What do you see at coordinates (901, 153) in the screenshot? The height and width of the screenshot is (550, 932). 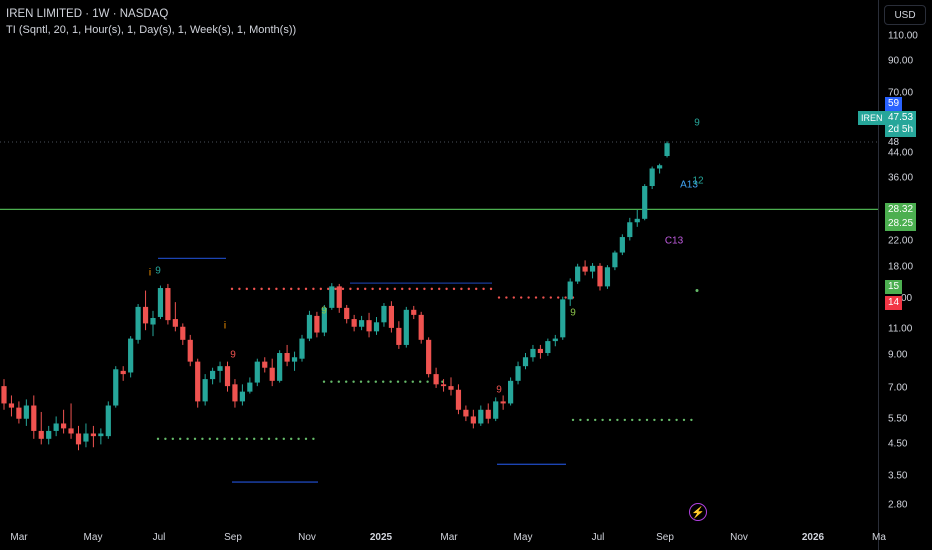 I see `price-axis-label: 44.00` at bounding box center [901, 153].